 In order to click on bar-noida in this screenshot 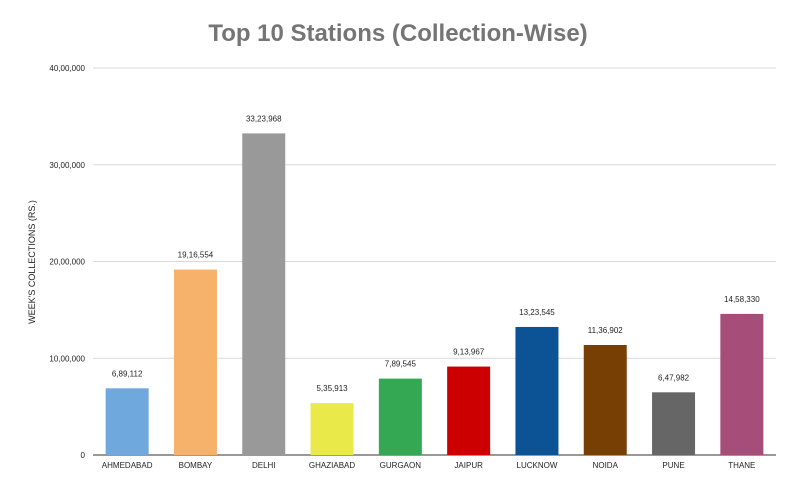, I will do `click(605, 400)`.